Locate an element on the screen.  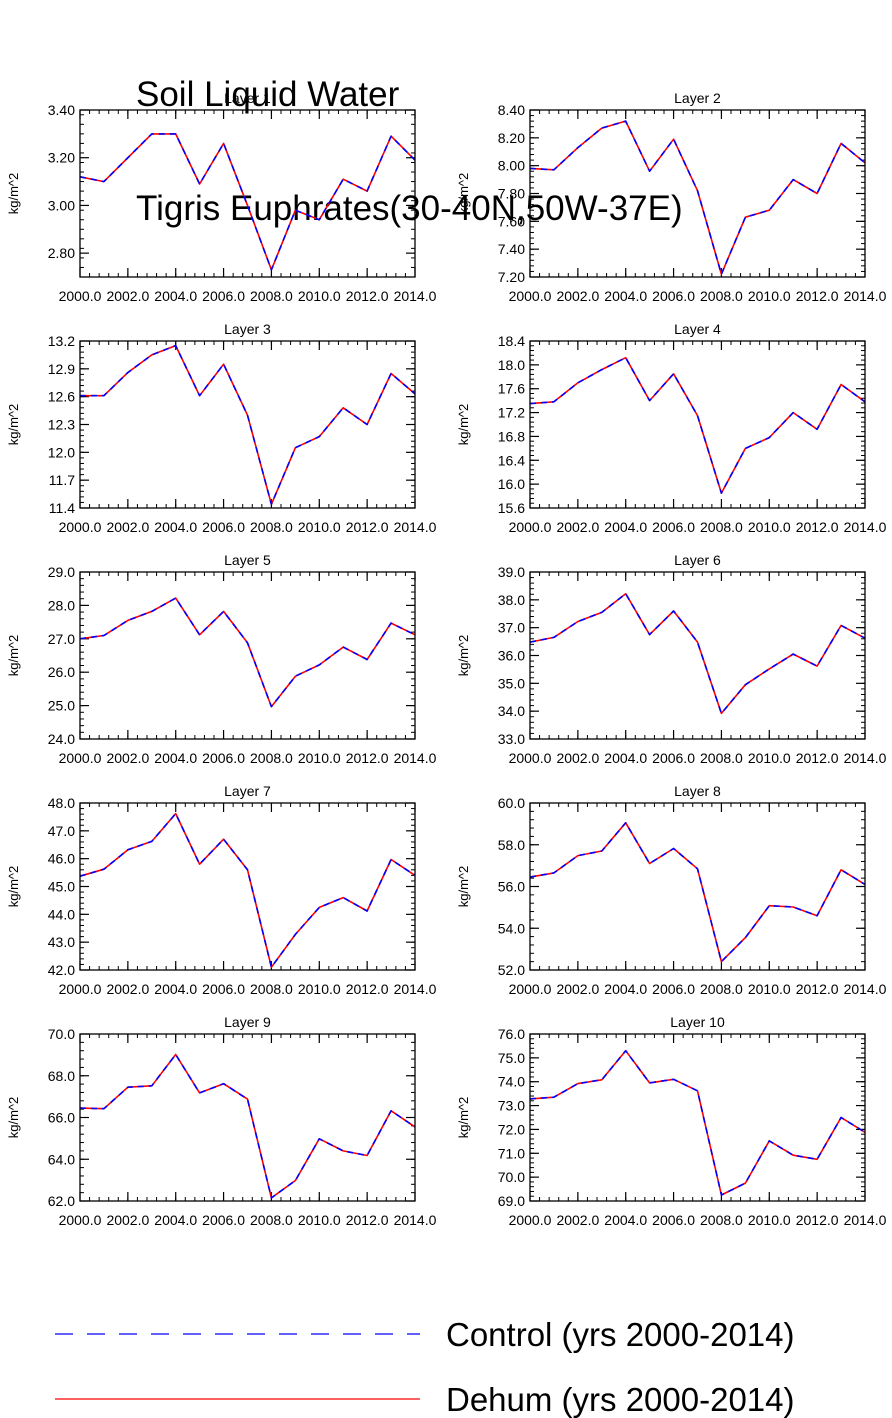
layer-4-ytick-label: 18.4 is located at coordinates (511, 341).